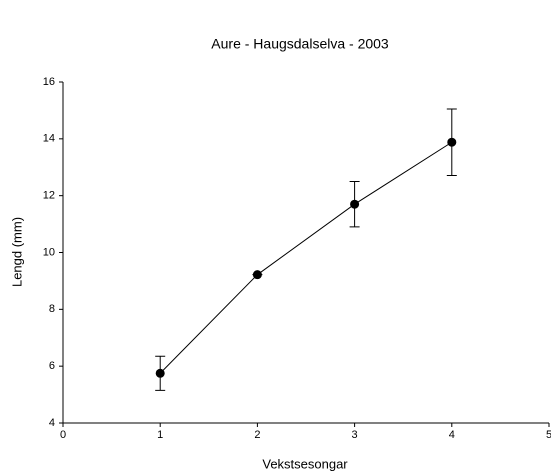 Image resolution: width=551 pixels, height=473 pixels. I want to click on y-tick-label: 14, so click(49, 139).